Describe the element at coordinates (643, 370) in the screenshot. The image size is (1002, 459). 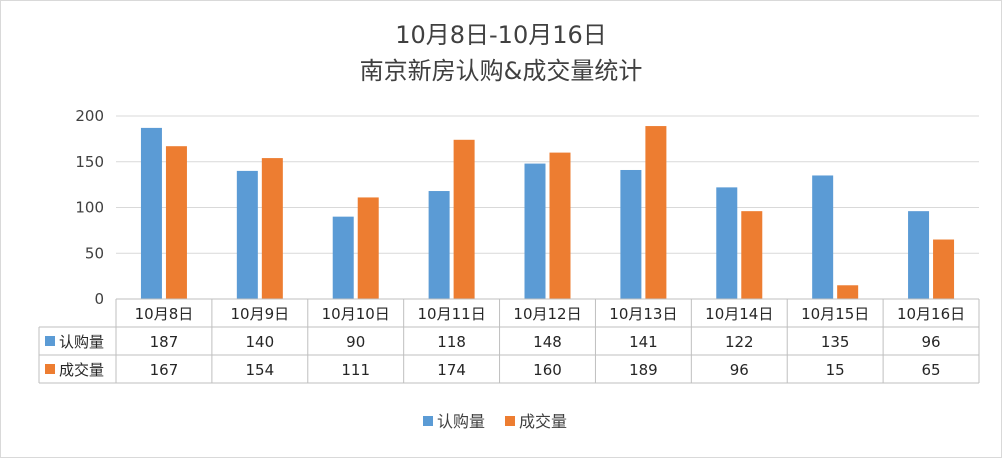
I see `table-cell-value: 189` at that location.